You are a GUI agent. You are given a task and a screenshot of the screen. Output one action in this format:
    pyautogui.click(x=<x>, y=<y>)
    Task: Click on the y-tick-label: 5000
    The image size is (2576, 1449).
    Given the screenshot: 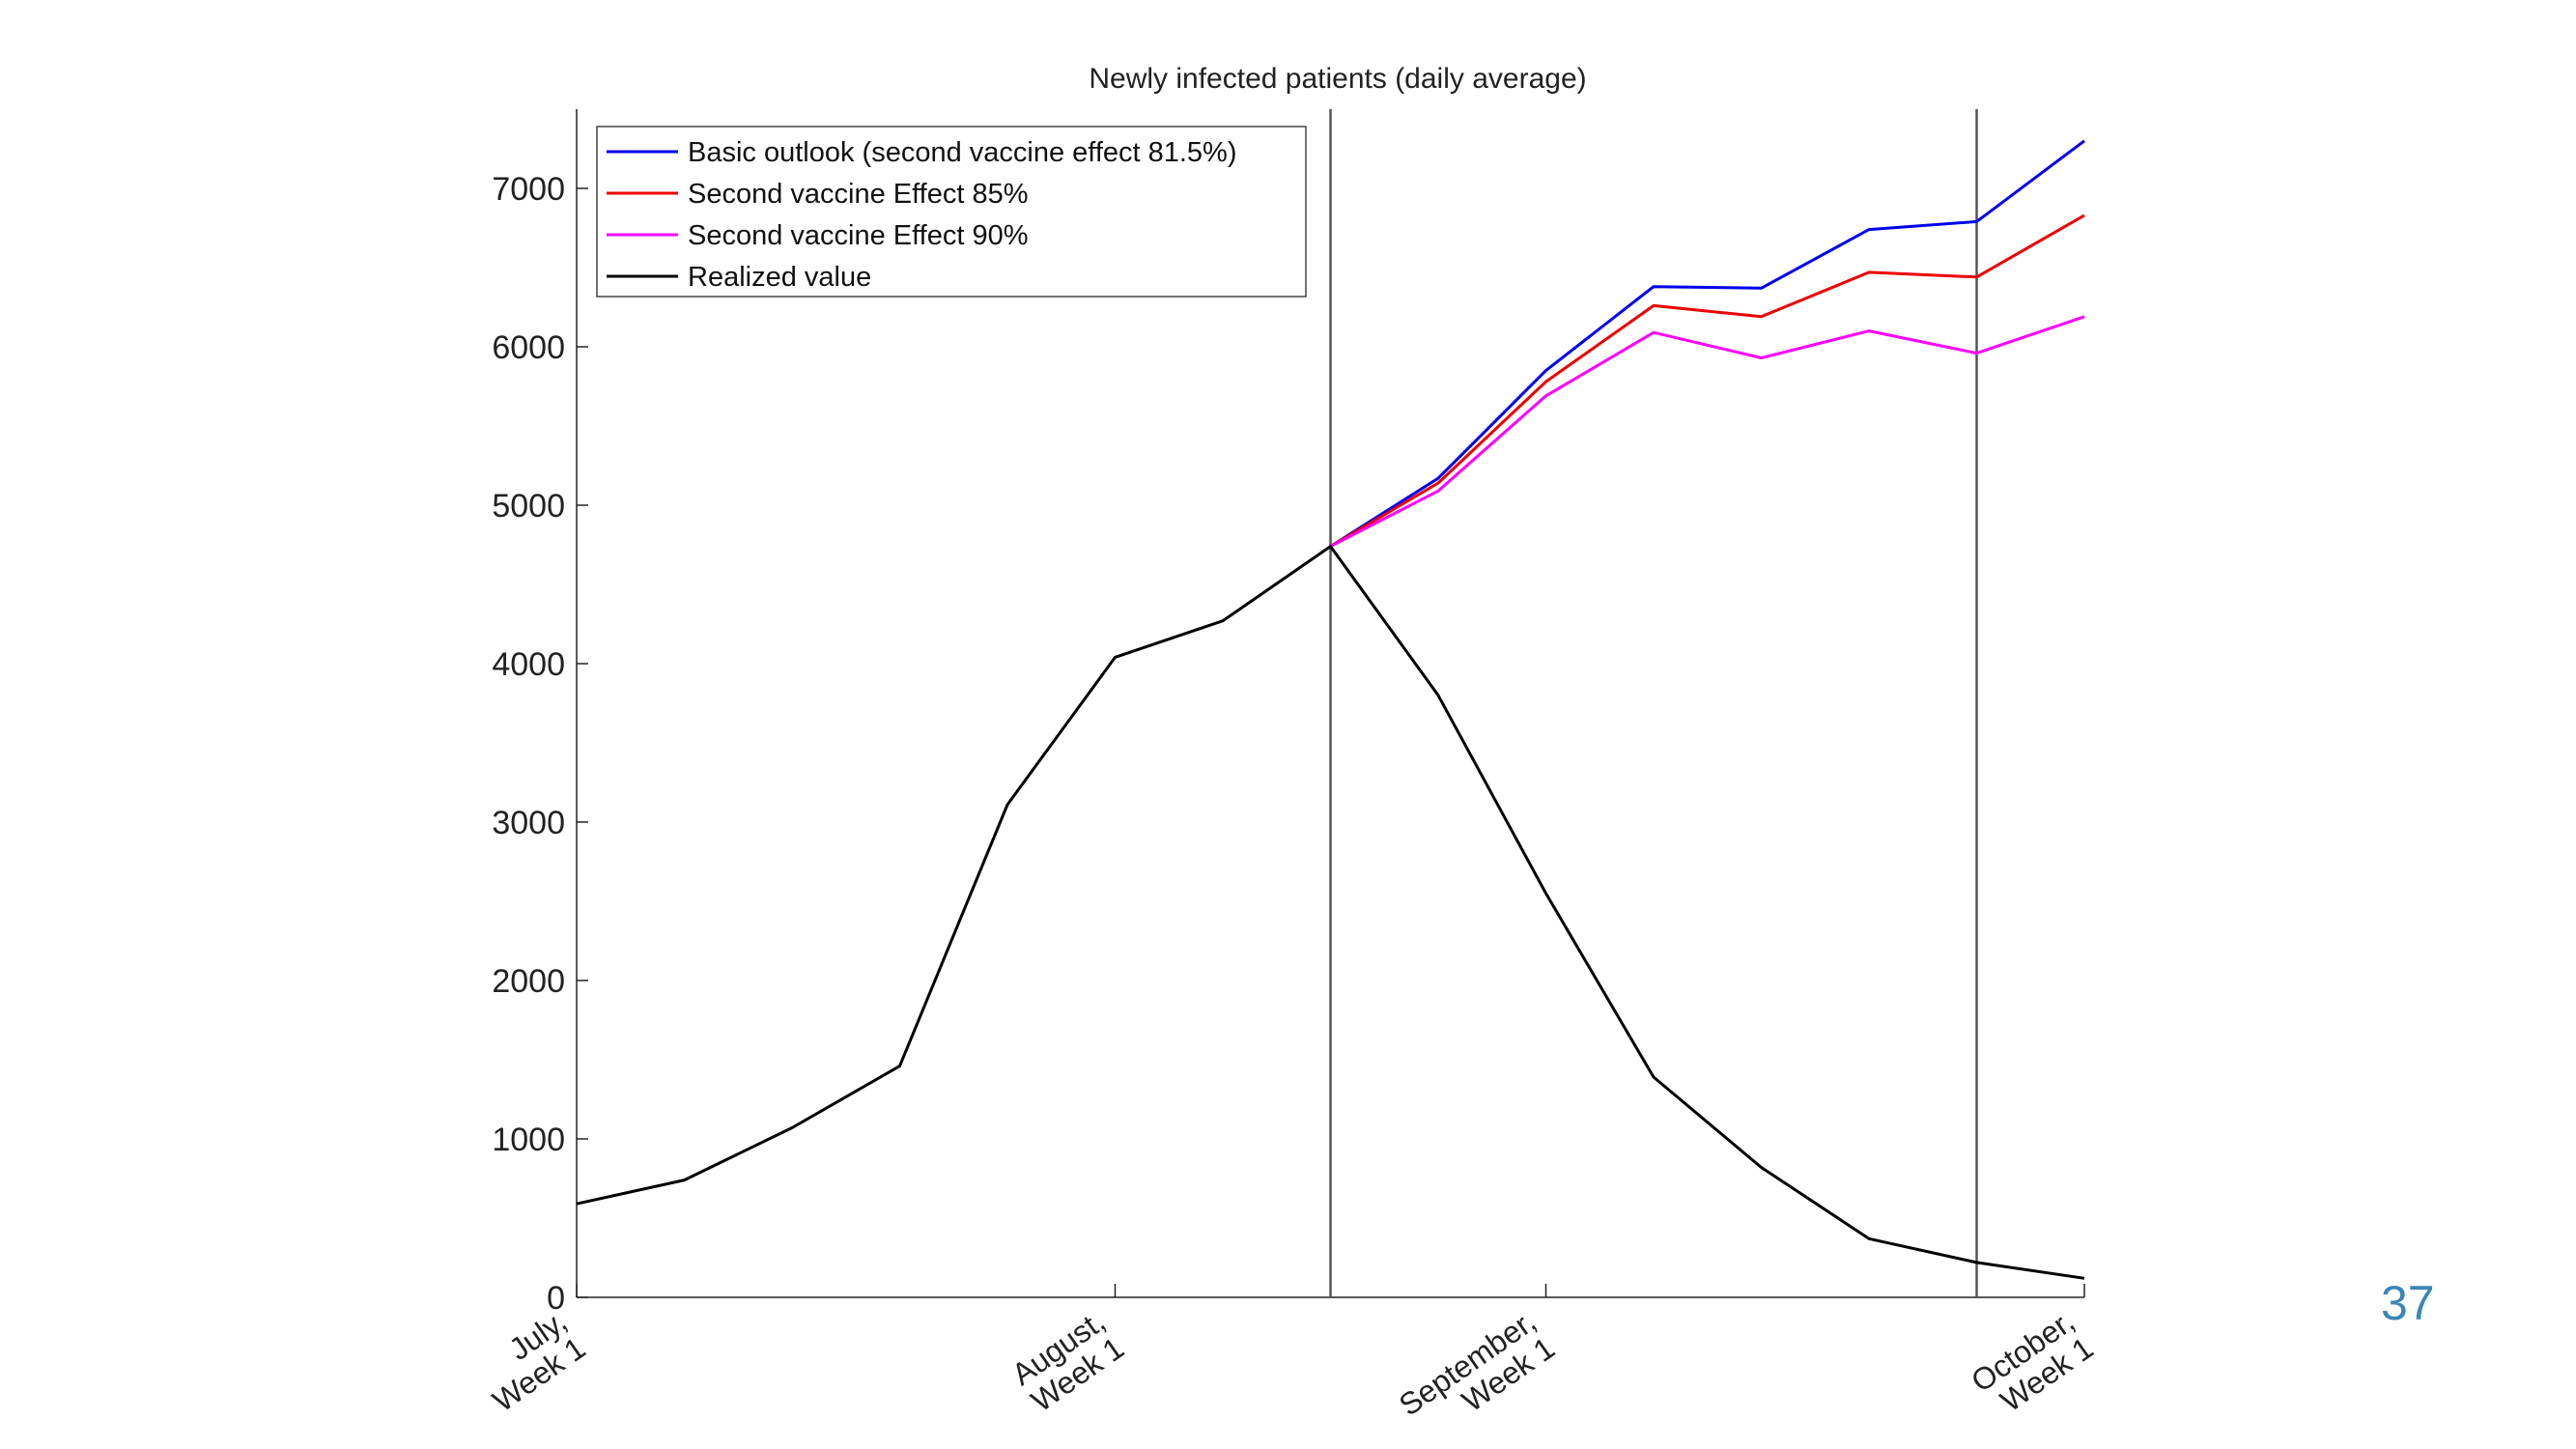 What is the action you would take?
    pyautogui.click(x=528, y=506)
    